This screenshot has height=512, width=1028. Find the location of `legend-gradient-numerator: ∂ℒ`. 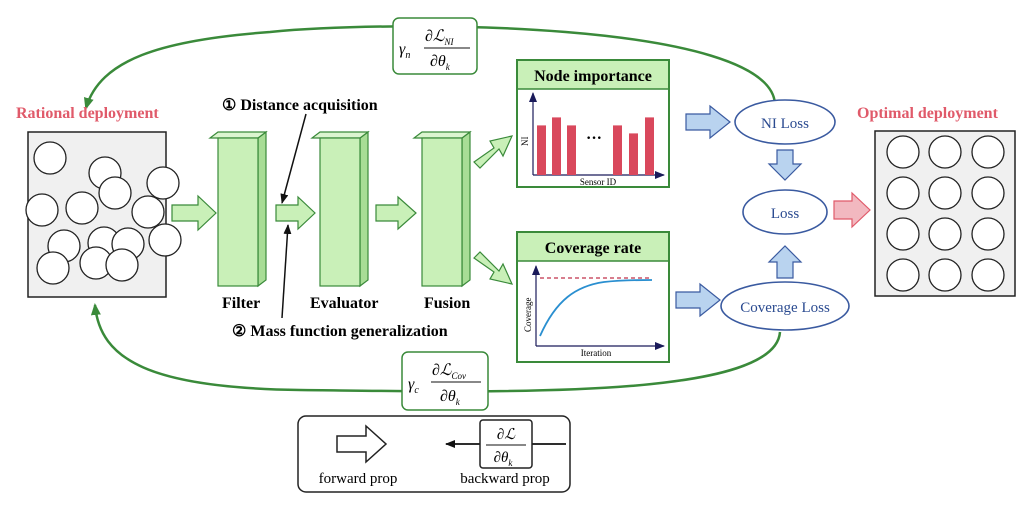

legend-gradient-numerator: ∂ℒ is located at coordinates (506, 435).